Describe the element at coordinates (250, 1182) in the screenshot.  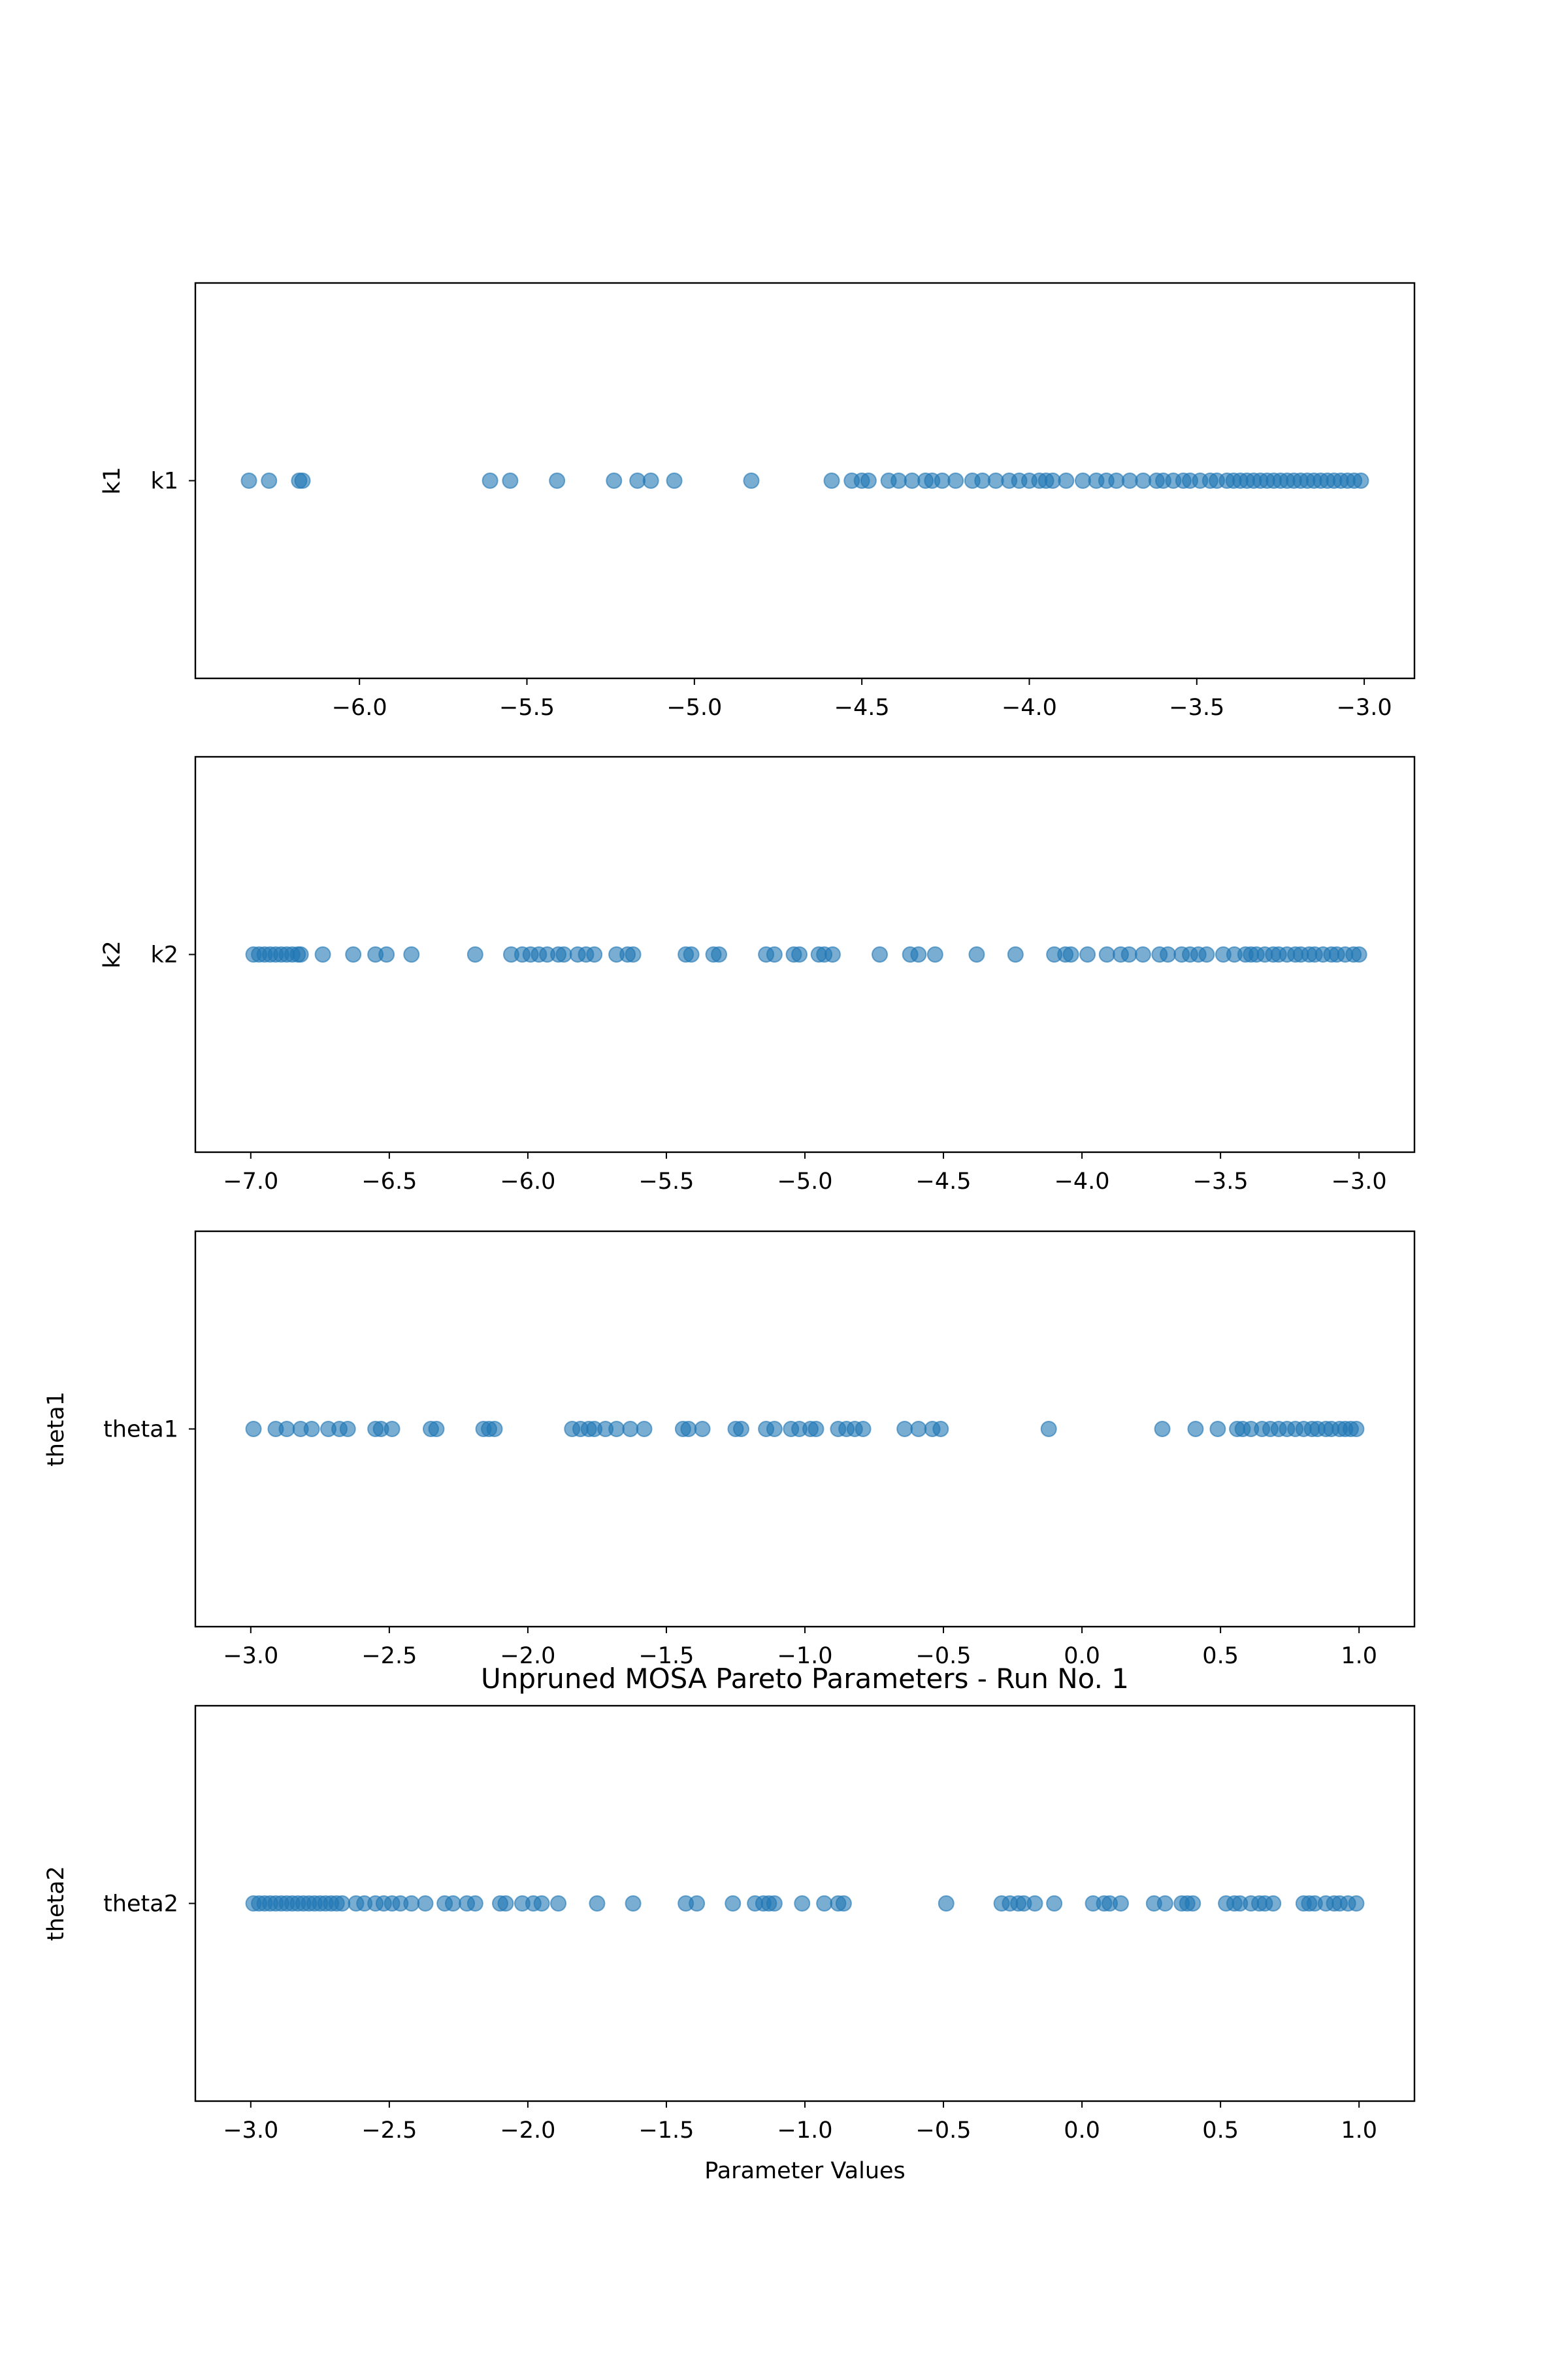
I see `x-tick-label: −7.0` at that location.